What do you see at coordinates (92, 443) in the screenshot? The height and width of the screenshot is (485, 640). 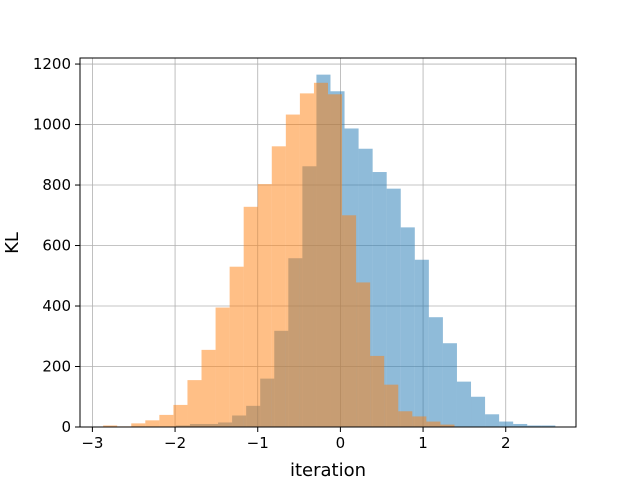 I see `x-tick-label: −3` at bounding box center [92, 443].